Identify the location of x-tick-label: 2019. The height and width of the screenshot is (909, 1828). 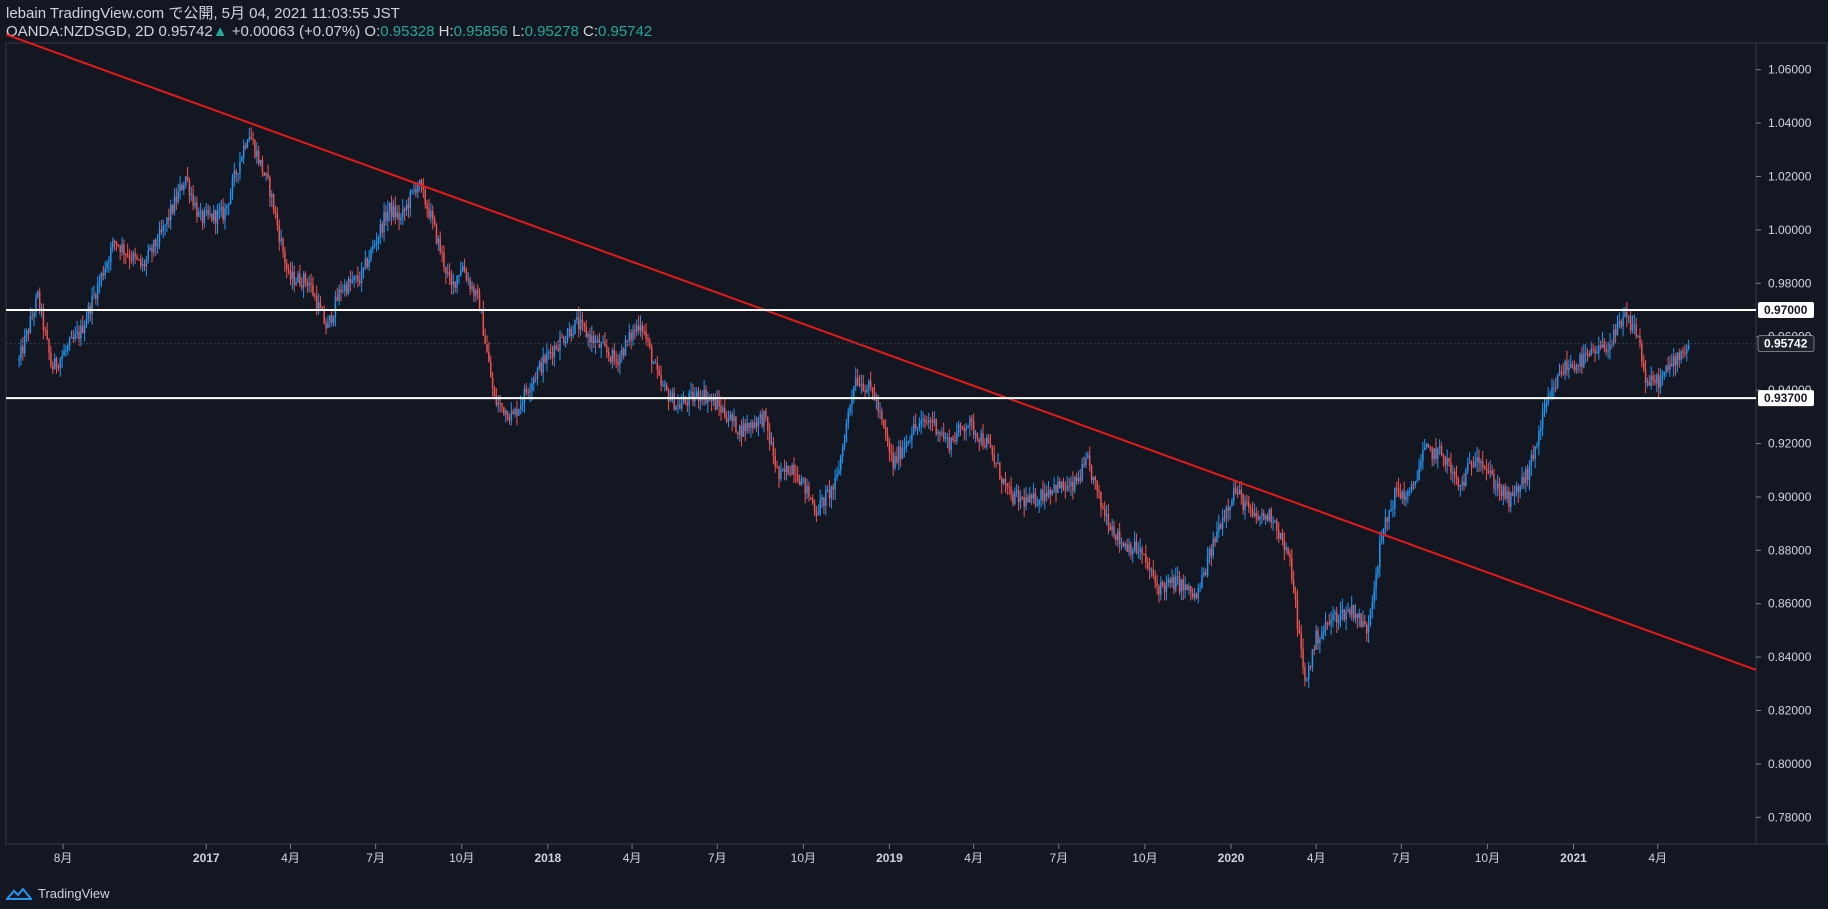
(889, 858).